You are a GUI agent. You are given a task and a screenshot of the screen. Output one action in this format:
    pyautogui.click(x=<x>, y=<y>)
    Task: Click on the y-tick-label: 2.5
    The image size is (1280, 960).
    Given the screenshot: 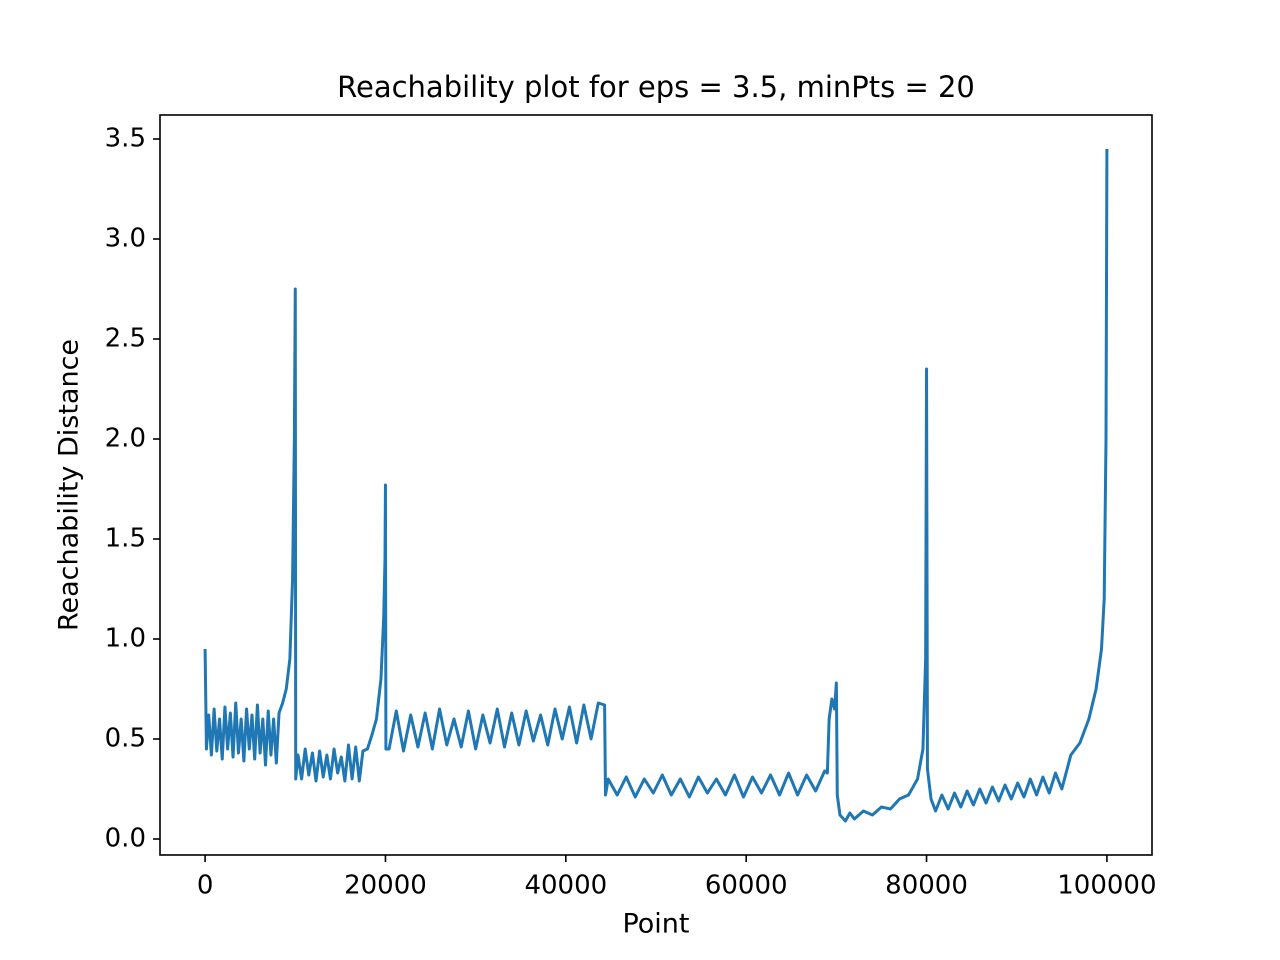 What is the action you would take?
    pyautogui.click(x=125, y=339)
    